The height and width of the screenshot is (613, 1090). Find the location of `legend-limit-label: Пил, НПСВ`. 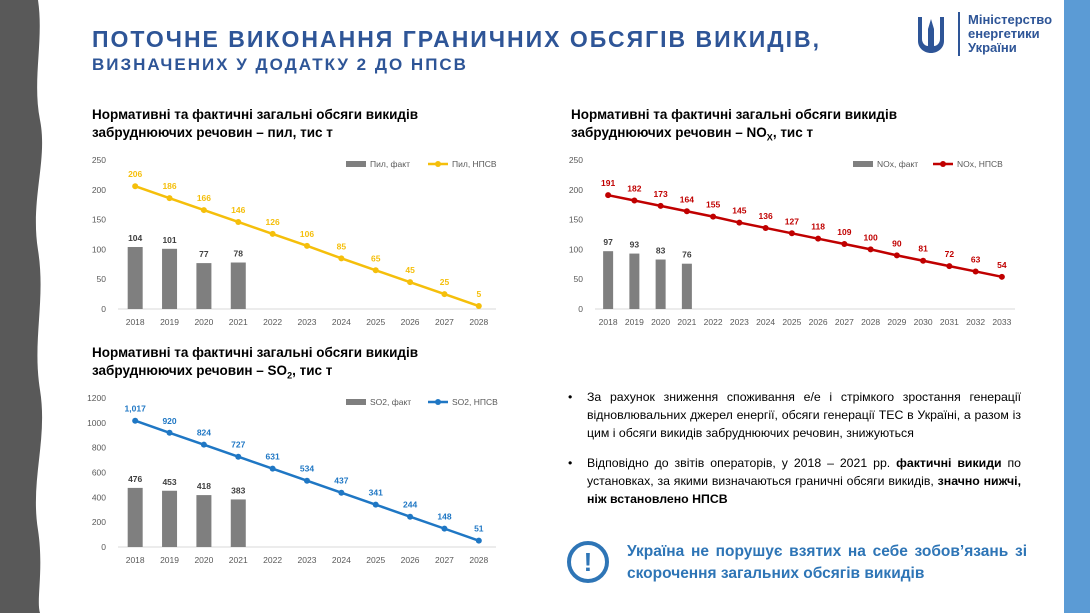

legend-limit-label: Пил, НПСВ is located at coordinates (474, 164).